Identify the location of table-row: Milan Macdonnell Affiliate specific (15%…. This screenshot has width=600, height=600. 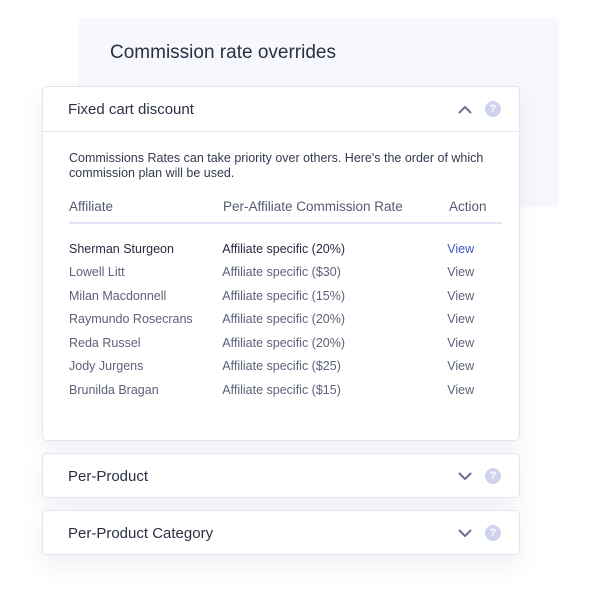
(284, 296).